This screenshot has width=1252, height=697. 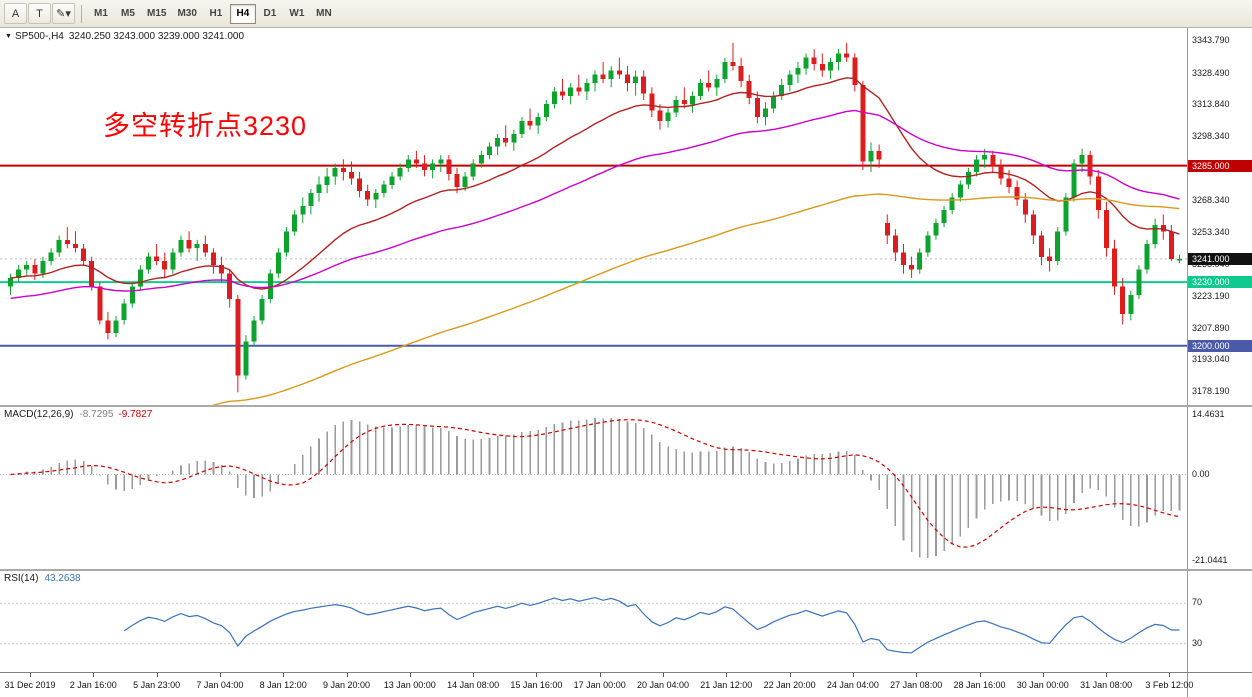 I want to click on price-scale-label: 3328.490, so click(x=1211, y=72).